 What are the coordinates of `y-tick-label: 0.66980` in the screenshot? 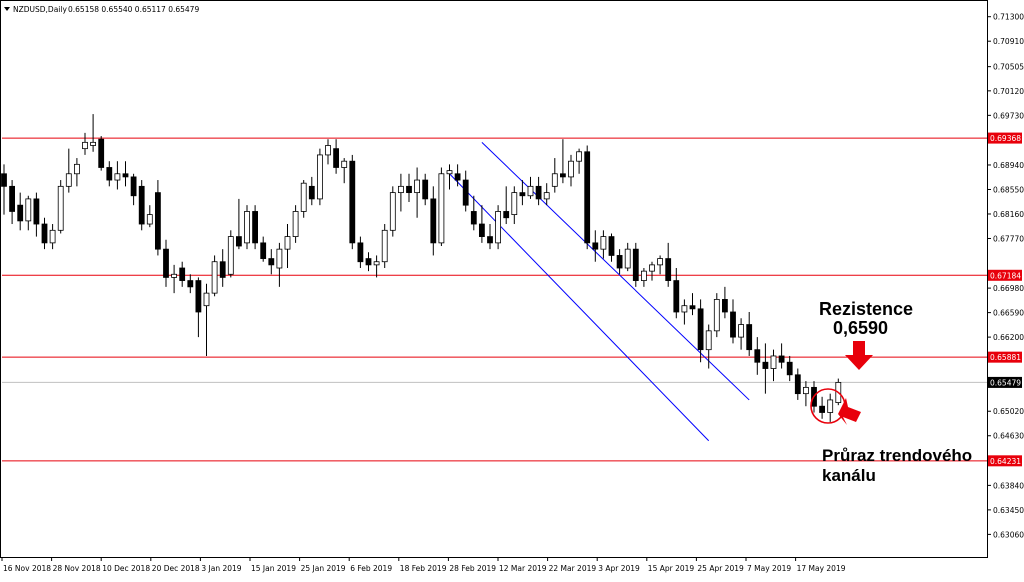 It's located at (1008, 288).